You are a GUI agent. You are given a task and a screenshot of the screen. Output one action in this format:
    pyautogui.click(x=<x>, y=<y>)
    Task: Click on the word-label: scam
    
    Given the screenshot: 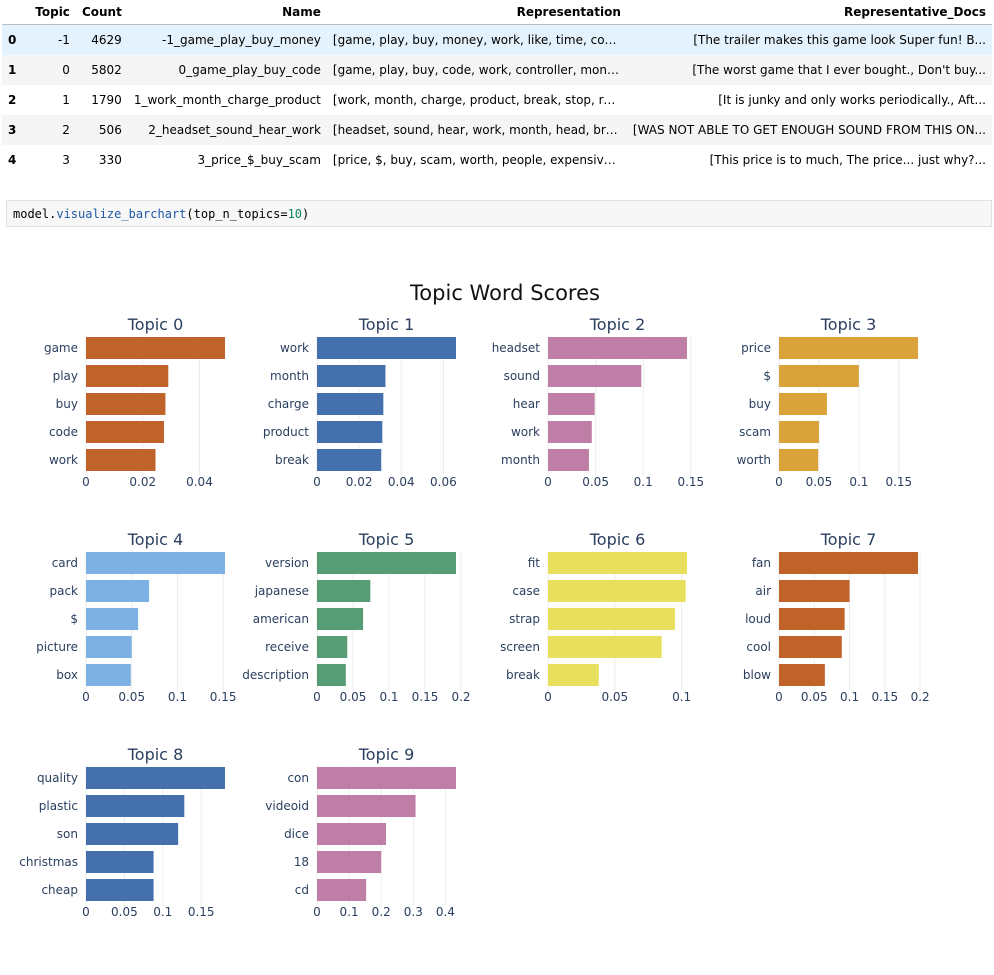 What is the action you would take?
    pyautogui.click(x=755, y=432)
    